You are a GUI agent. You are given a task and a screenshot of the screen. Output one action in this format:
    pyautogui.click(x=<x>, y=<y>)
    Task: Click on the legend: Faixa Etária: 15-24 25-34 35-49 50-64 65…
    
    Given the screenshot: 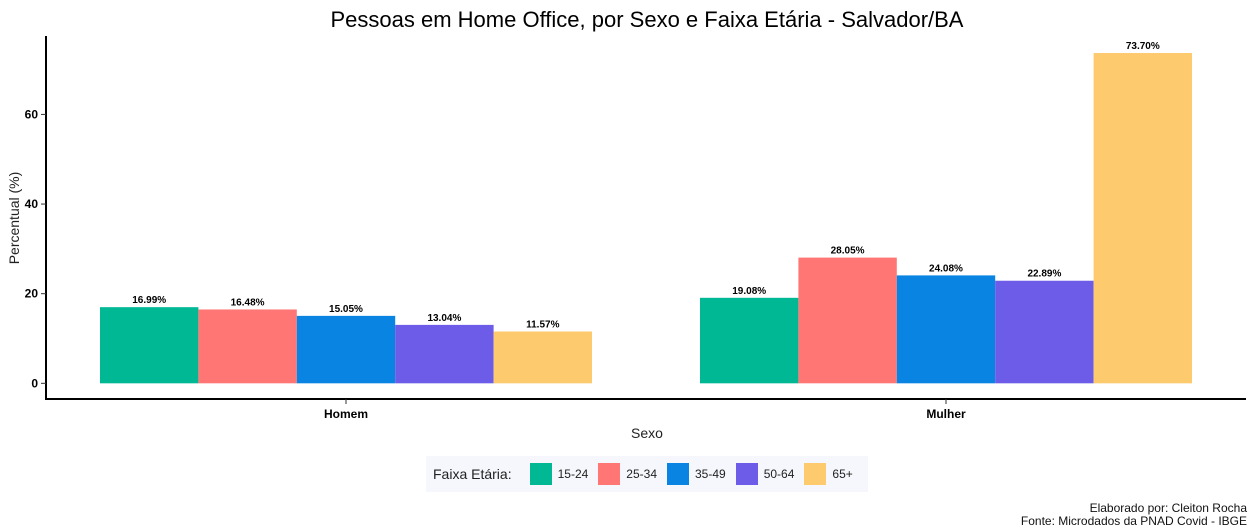 What is the action you would take?
    pyautogui.click(x=647, y=474)
    